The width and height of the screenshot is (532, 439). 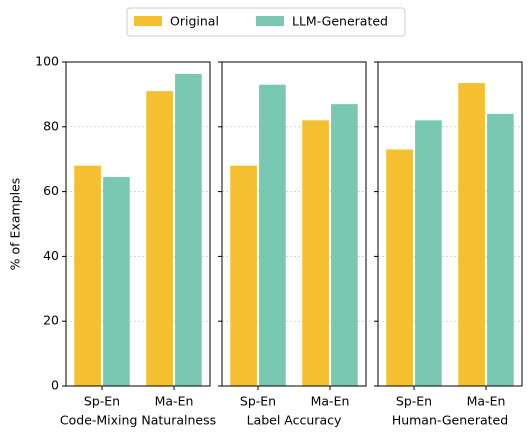 I want to click on y-axis-label: % of Examples, so click(x=15, y=224).